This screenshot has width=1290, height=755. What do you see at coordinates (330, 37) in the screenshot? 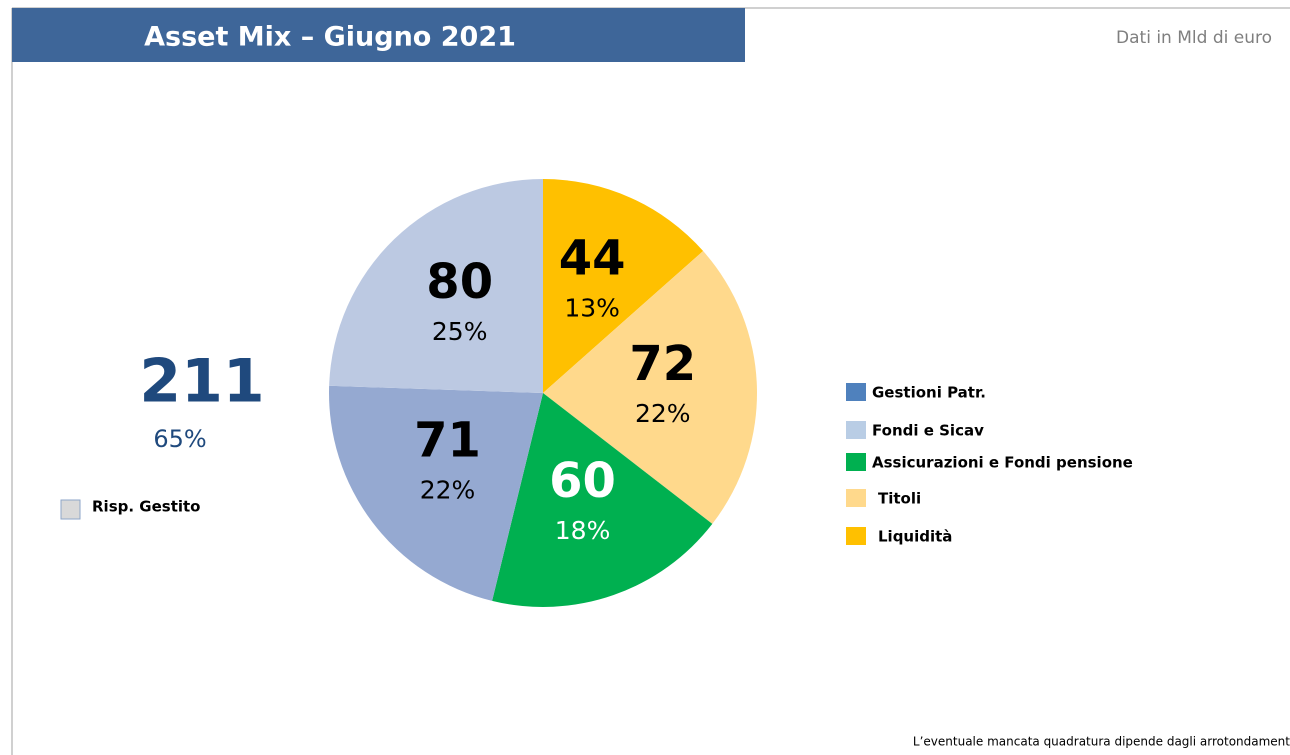
I see `chart-title: Asset Mix – Giugno 2021` at bounding box center [330, 37].